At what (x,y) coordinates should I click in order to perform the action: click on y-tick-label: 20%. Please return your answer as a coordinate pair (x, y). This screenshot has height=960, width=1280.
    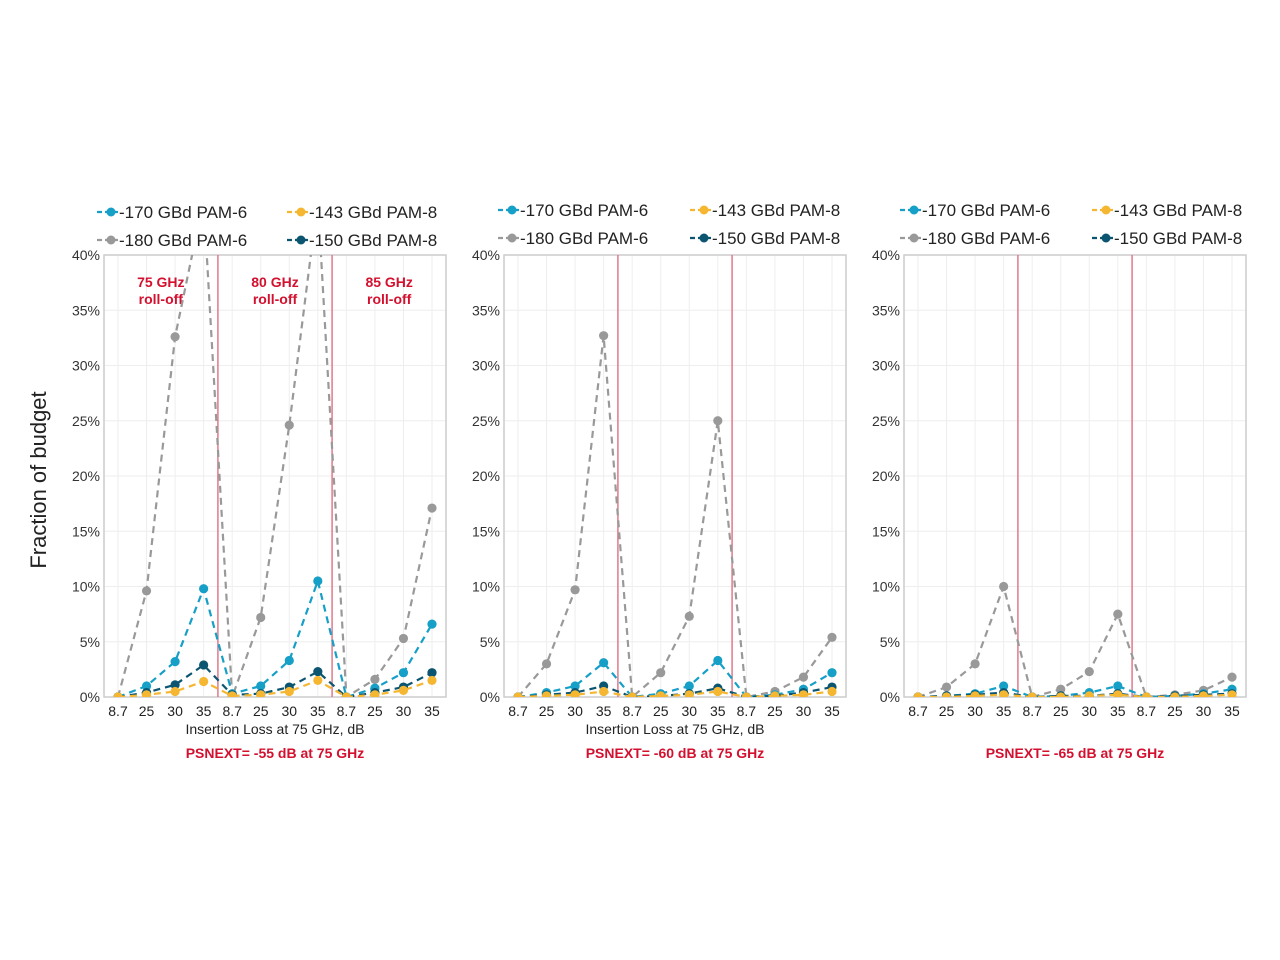
    Looking at the image, I should click on (886, 476).